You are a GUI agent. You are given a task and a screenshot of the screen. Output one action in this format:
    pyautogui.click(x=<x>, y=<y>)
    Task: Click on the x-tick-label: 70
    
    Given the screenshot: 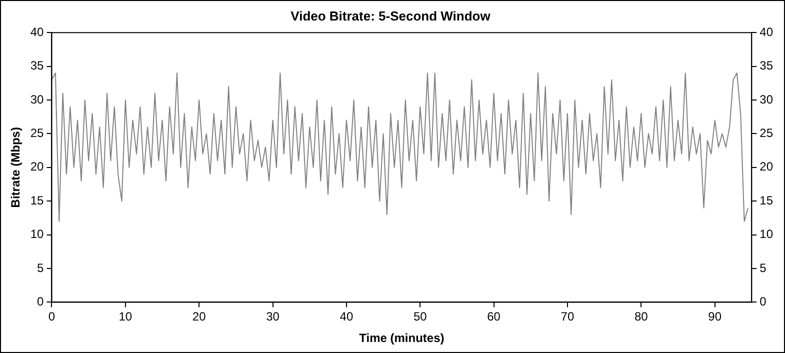 What is the action you would take?
    pyautogui.click(x=567, y=317)
    